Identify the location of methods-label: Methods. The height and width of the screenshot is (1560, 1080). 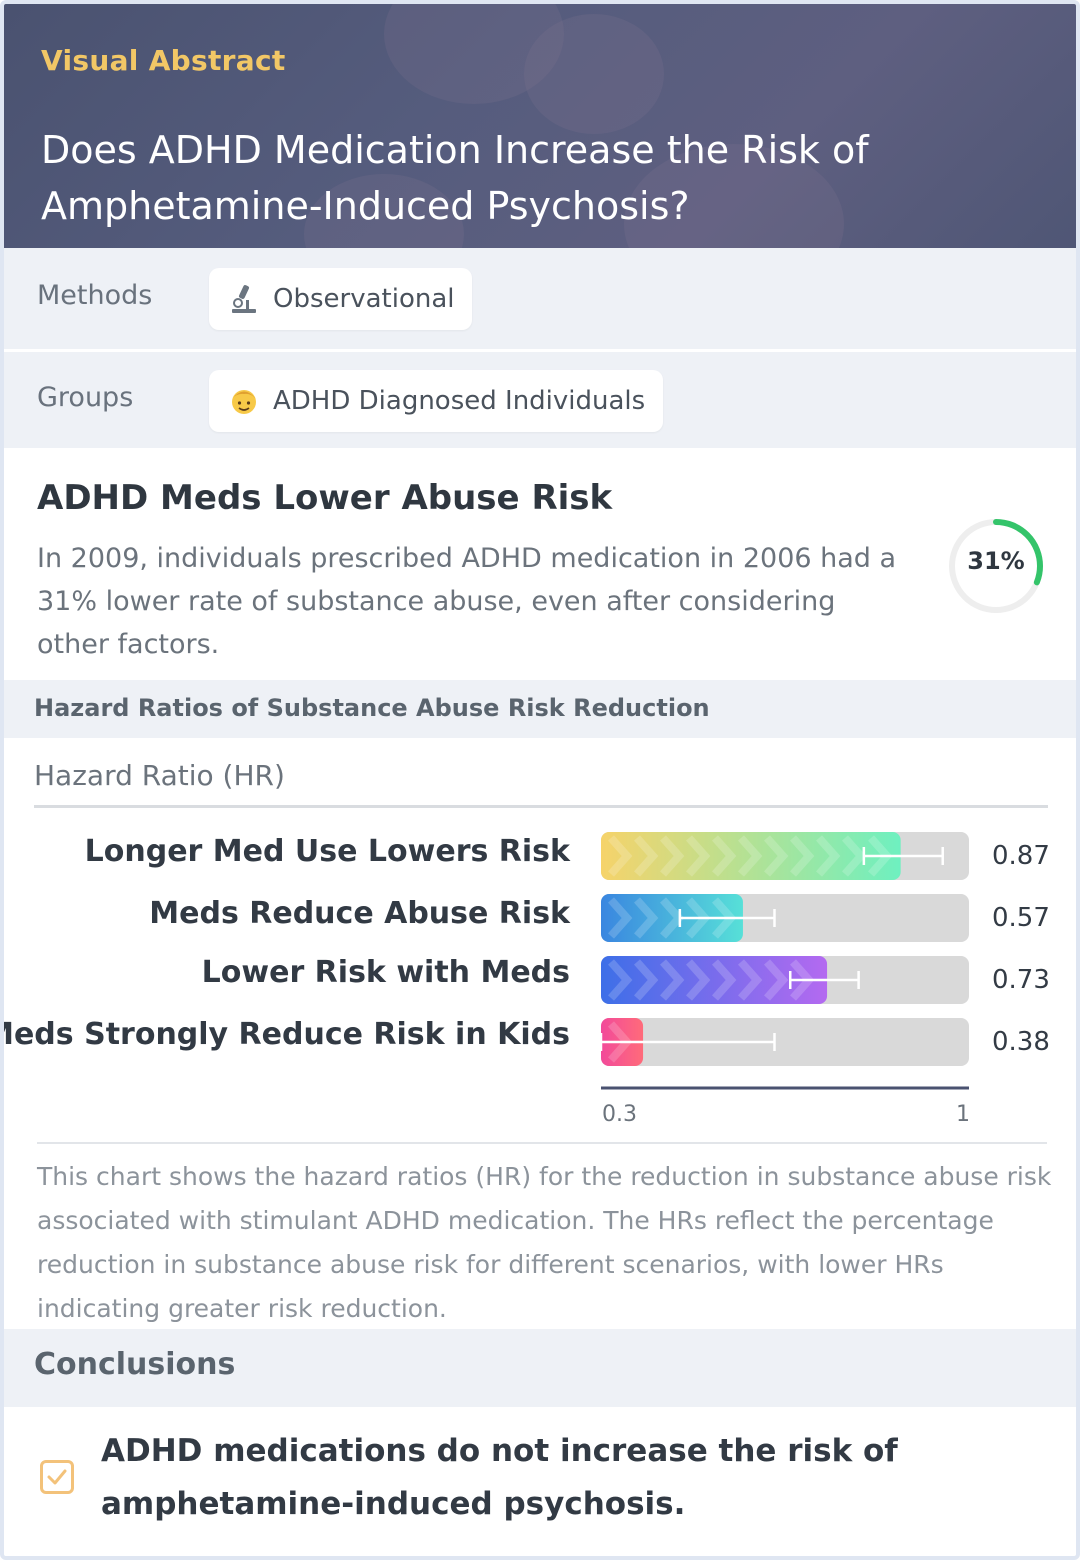
(95, 295).